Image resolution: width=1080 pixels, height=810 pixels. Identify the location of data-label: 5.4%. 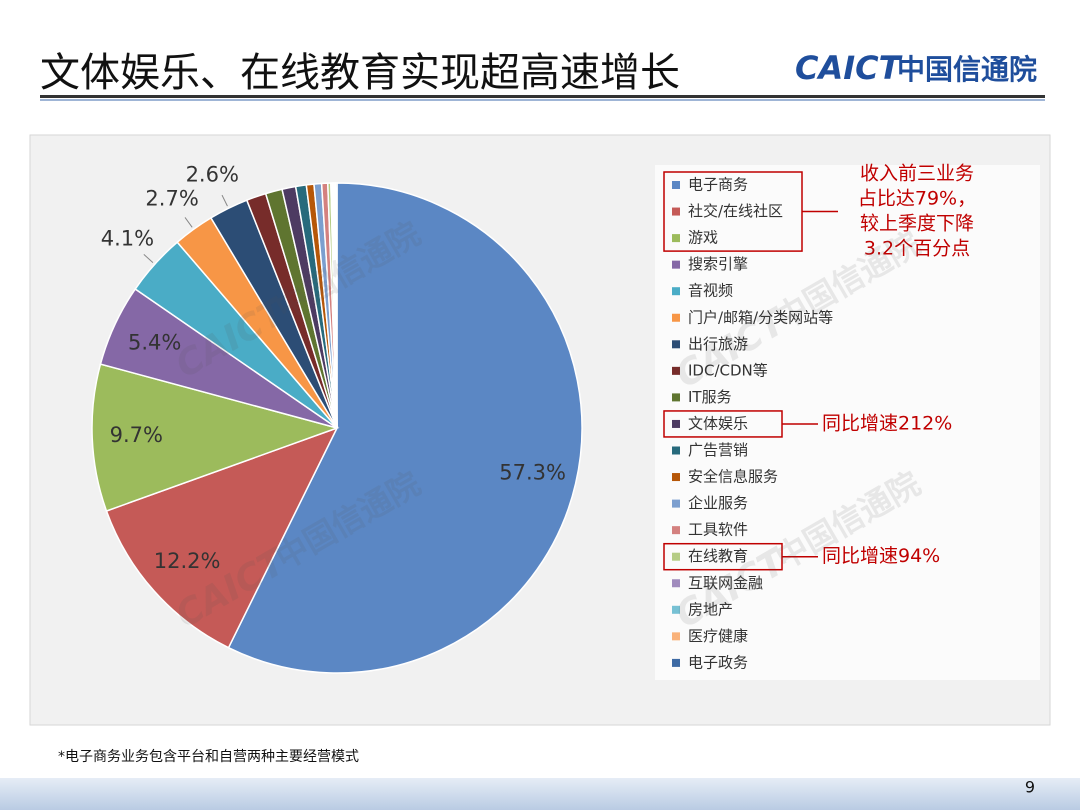
(154, 343).